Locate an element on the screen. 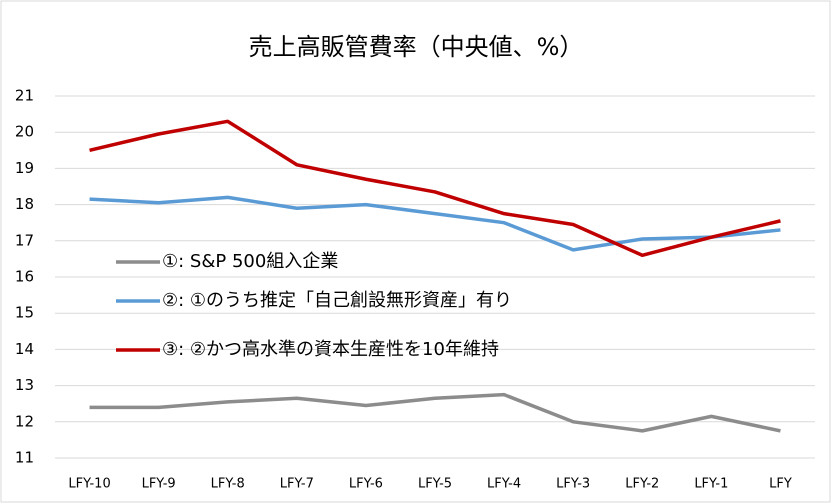 The height and width of the screenshot is (504, 832). x-tick-label: LFY-6 is located at coordinates (366, 484).